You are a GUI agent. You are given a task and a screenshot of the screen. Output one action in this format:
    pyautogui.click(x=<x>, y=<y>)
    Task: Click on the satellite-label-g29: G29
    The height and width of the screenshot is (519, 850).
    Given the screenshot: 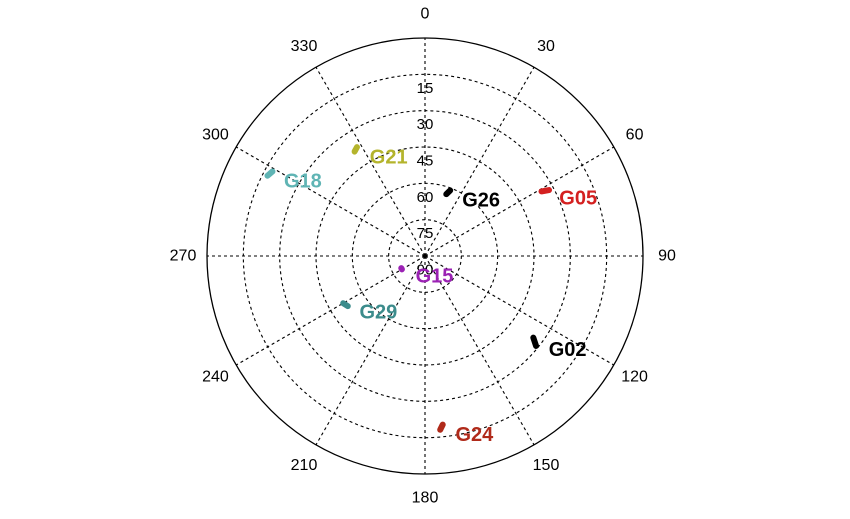 What is the action you would take?
    pyautogui.click(x=378, y=313)
    